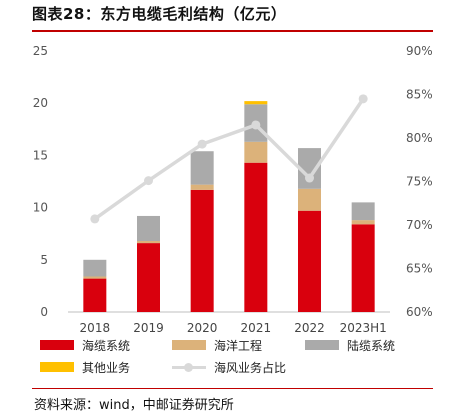 The image size is (453, 415). What do you see at coordinates (57, 345) in the screenshot?
I see `legend-swatch-subsea-cable` at bounding box center [57, 345].